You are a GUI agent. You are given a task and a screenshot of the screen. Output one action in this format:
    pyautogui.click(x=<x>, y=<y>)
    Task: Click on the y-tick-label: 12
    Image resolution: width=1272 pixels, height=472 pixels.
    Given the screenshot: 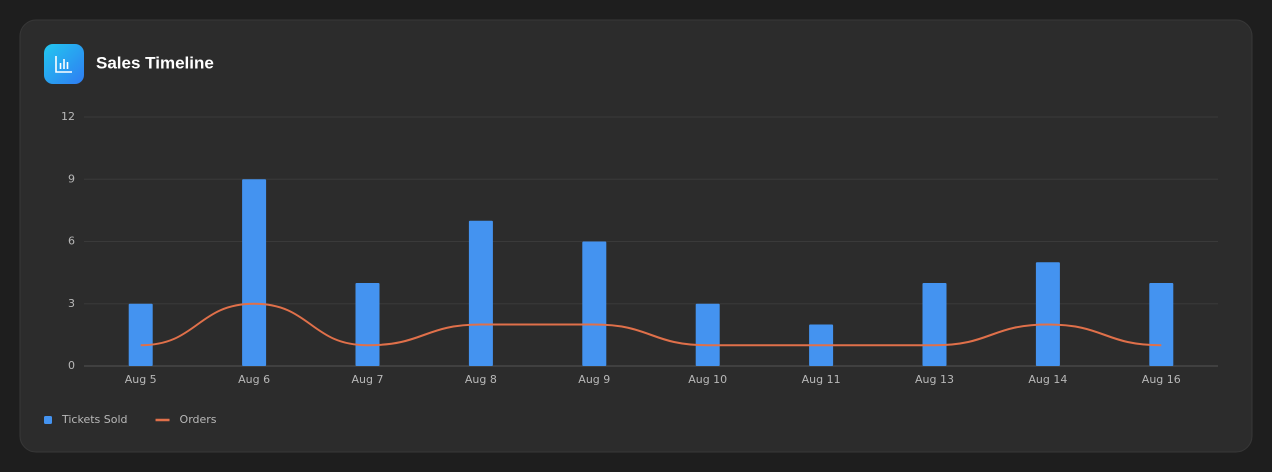 What is the action you would take?
    pyautogui.click(x=68, y=116)
    